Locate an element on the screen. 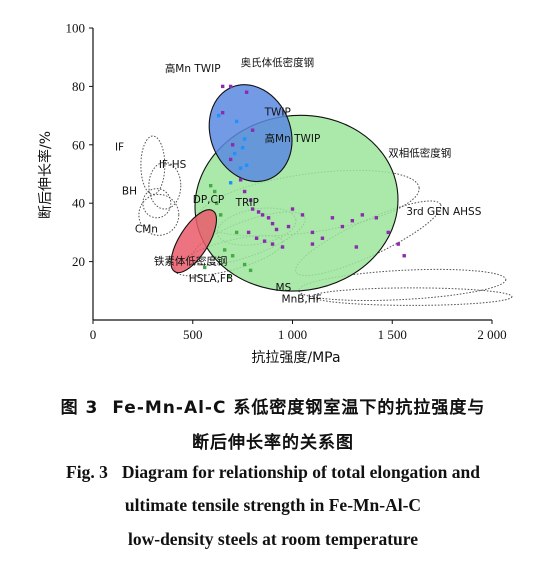  x-tick-label-4: 2 000 is located at coordinates (491, 334).